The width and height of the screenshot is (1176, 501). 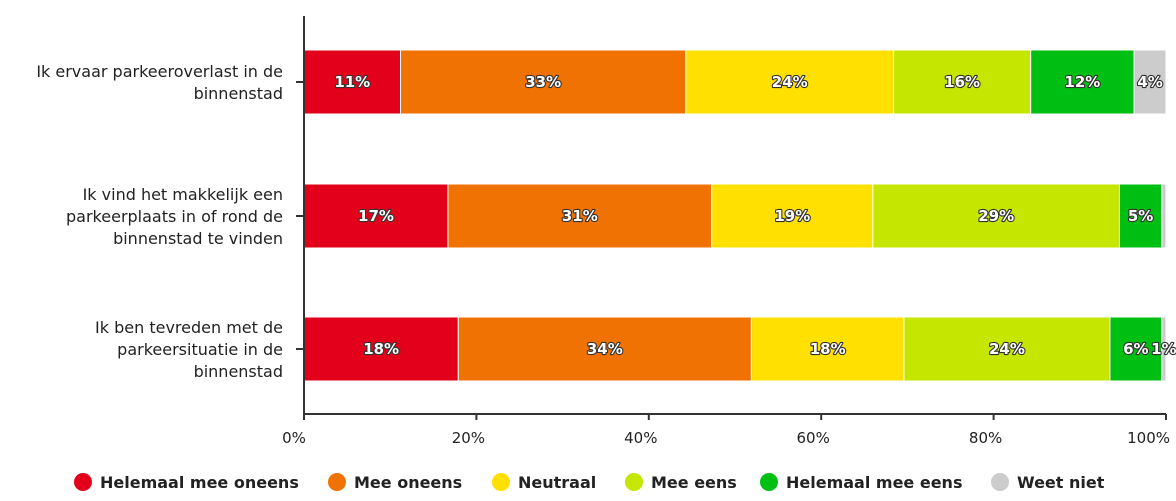 What do you see at coordinates (557, 482) in the screenshot?
I see `legend-label: Neutraal` at bounding box center [557, 482].